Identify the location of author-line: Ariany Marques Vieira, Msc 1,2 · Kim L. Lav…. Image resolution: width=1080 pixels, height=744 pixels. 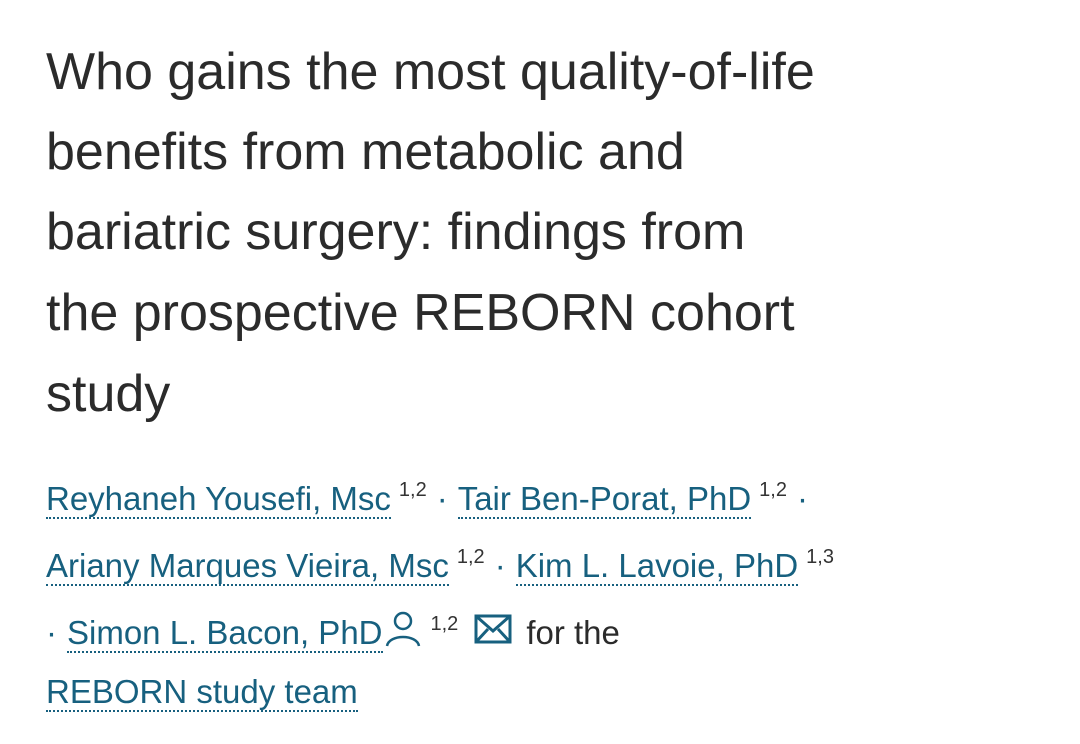
(440, 561).